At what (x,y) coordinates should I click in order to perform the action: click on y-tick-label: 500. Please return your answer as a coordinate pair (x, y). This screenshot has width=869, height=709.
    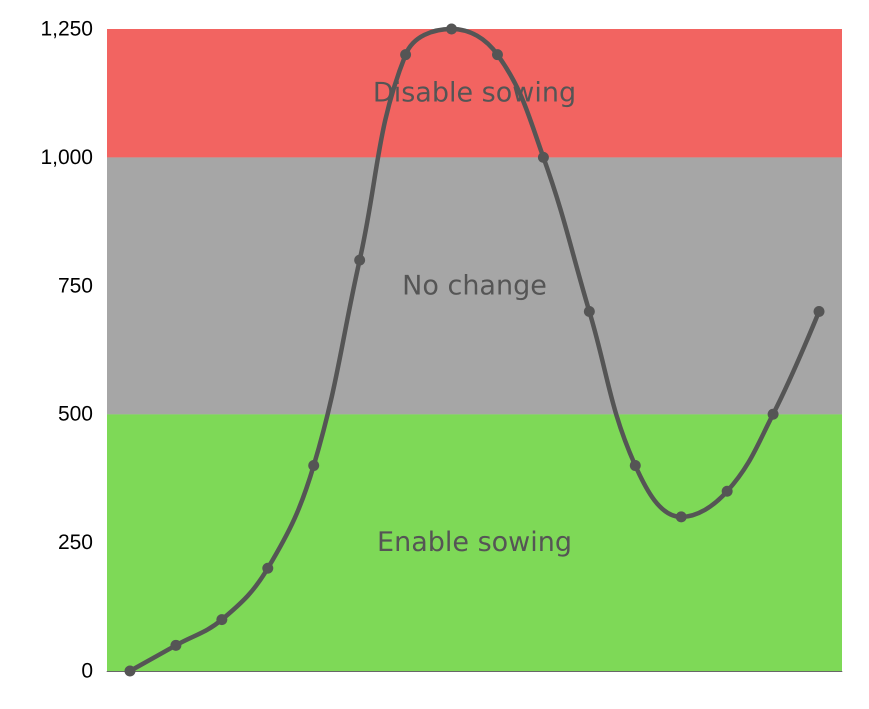
    Looking at the image, I should click on (75, 414).